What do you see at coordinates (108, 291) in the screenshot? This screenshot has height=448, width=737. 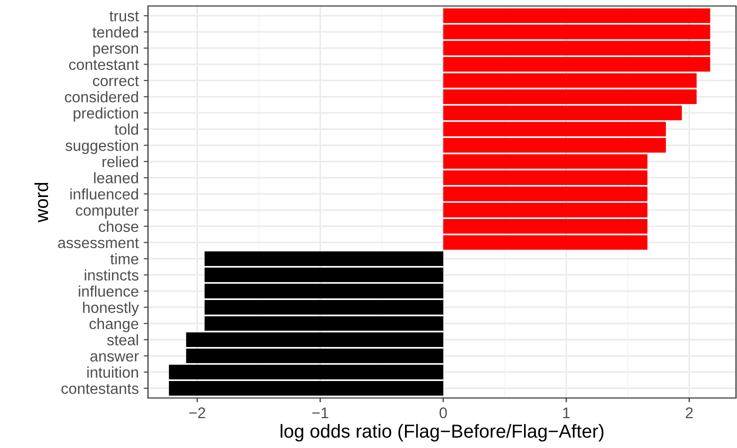 I see `y-tick-label: influence` at bounding box center [108, 291].